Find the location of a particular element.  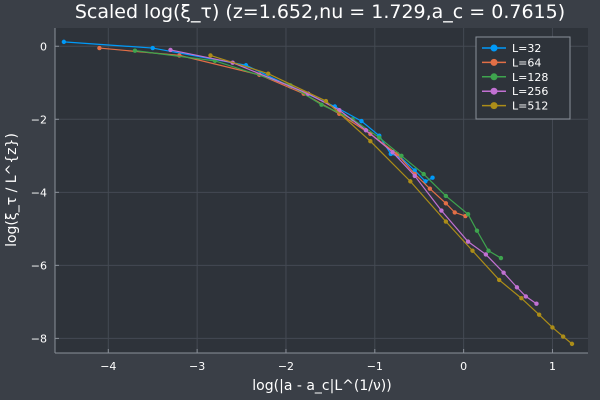

x-tick-label: −4 is located at coordinates (108, 366).